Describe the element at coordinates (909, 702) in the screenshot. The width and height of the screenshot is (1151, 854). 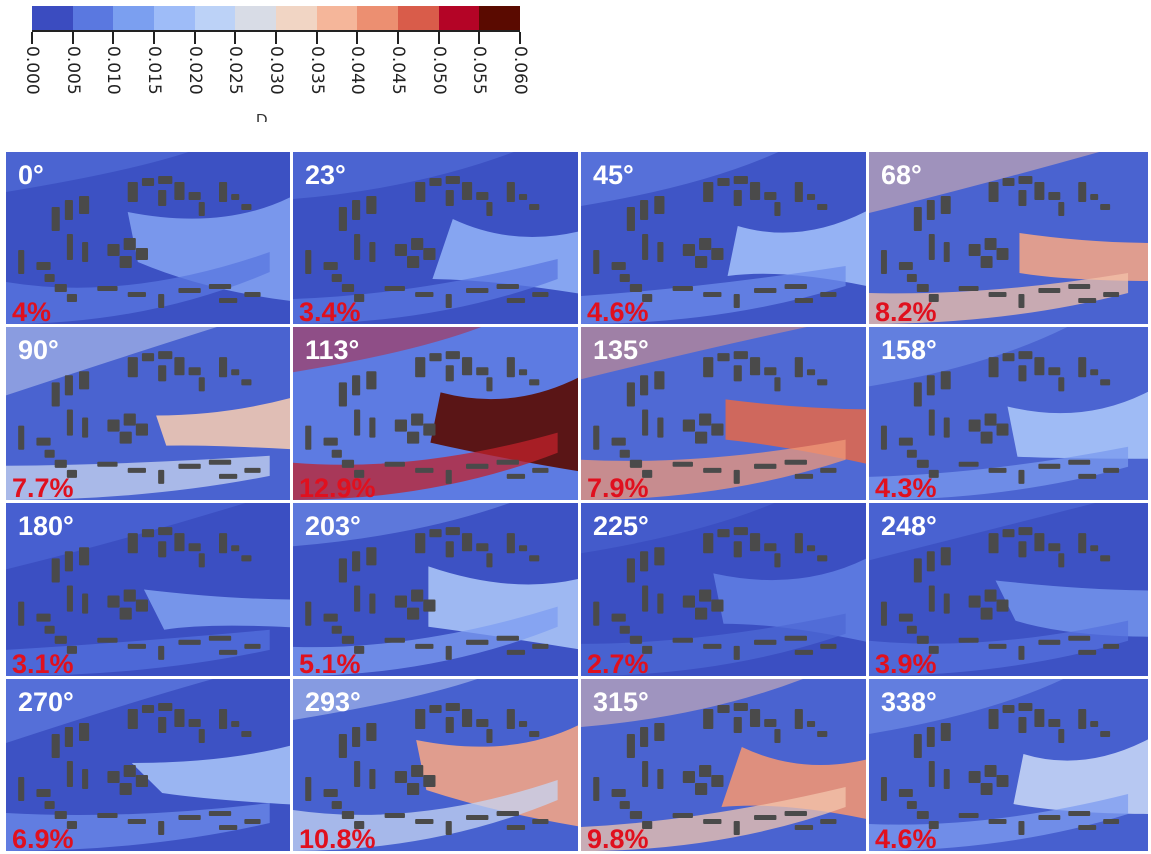
I see `wind-angle-label: 338°` at that location.